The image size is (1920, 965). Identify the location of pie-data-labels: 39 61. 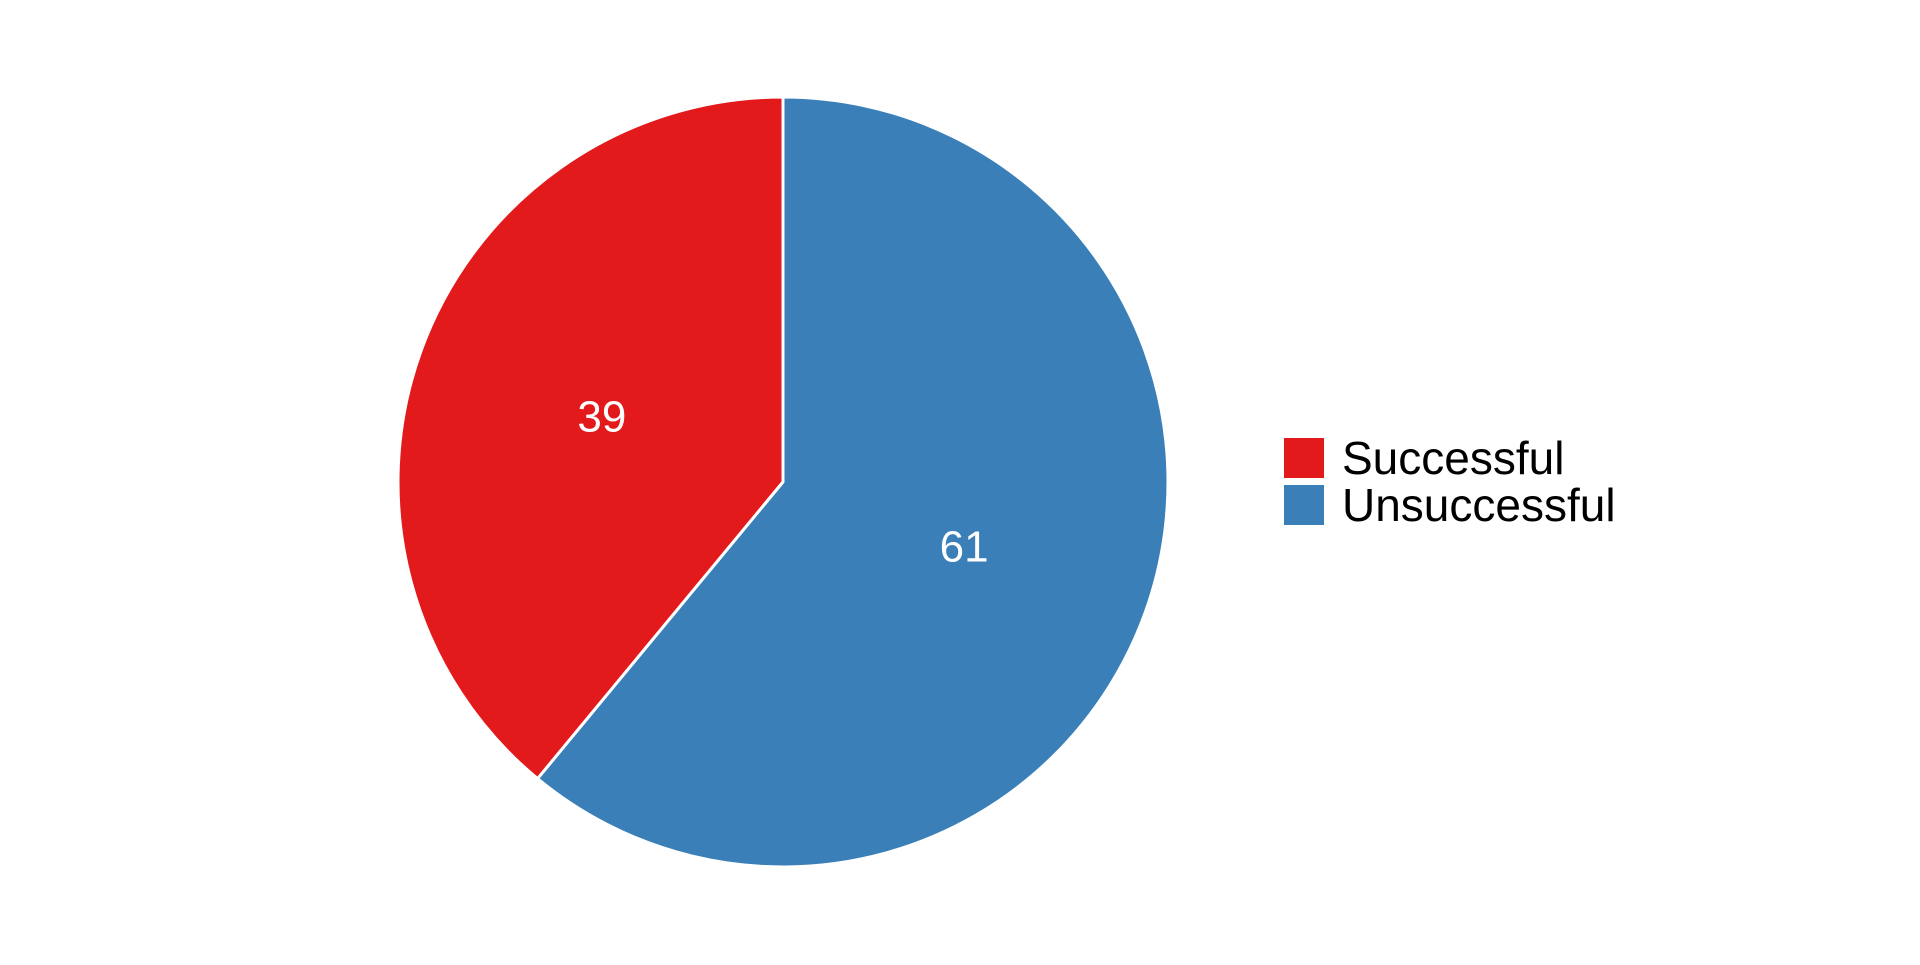
(782, 481).